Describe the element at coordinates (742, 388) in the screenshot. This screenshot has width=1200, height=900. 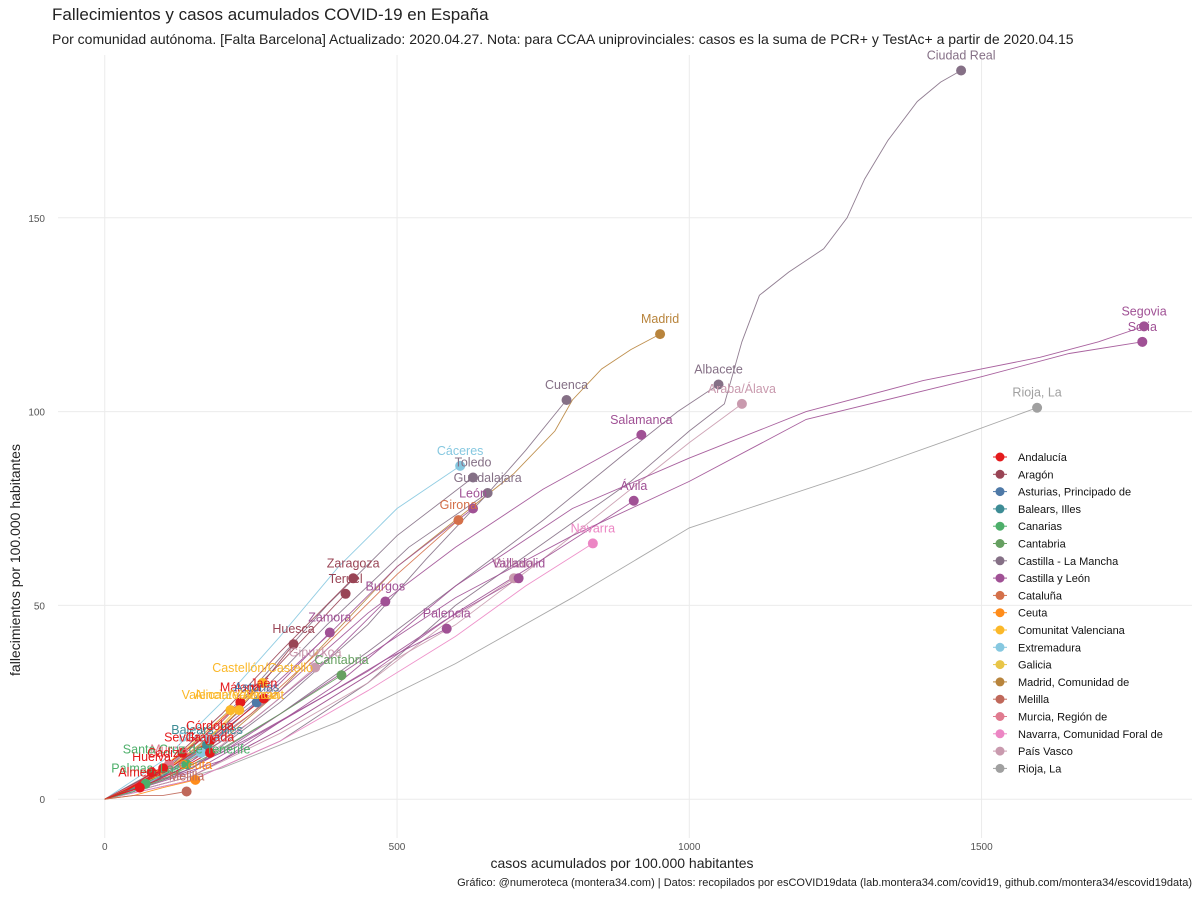
I see `series-label: Araba/Álava` at that location.